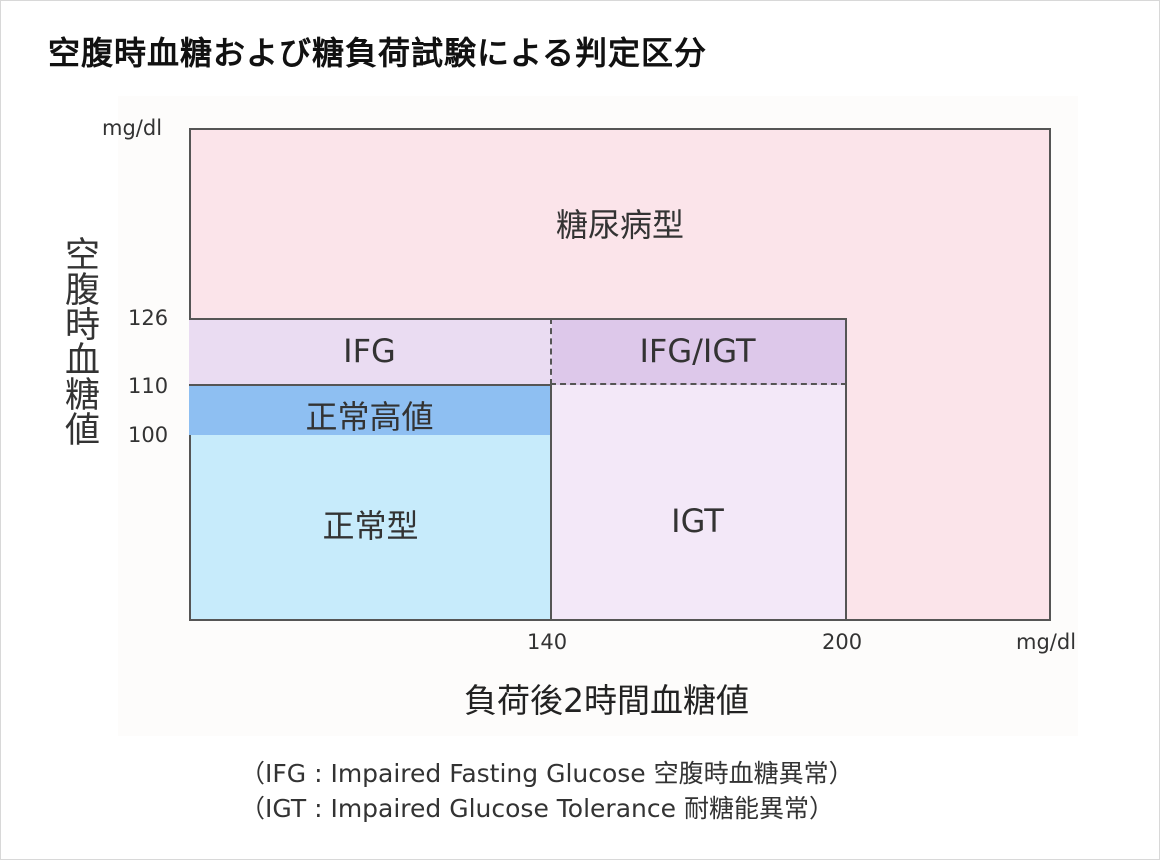  I want to click on x-tick-140: 140, so click(547, 642).